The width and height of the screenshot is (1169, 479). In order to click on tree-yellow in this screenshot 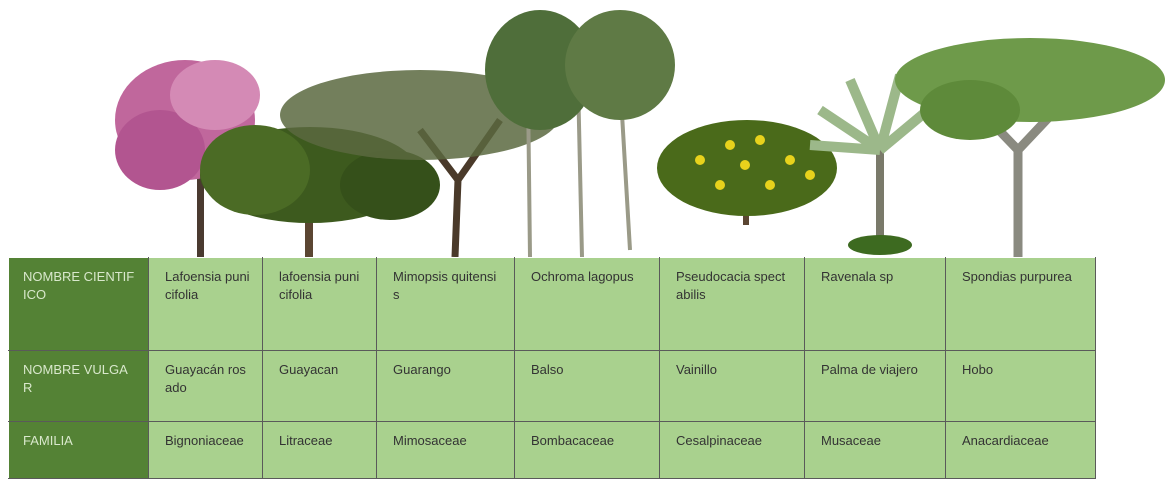, I will do `click(747, 172)`.